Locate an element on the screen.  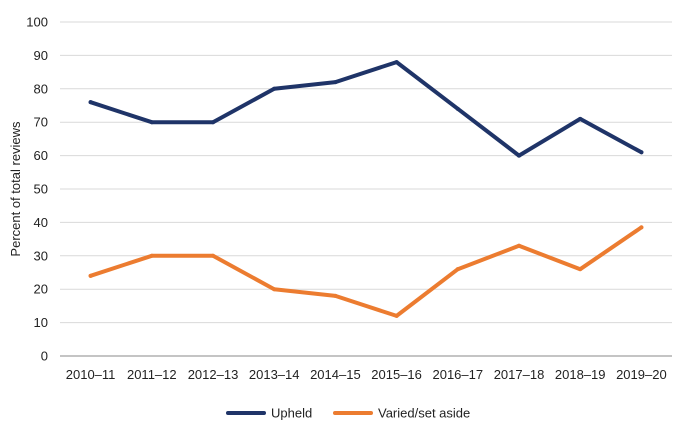
y-axis: 0 10 20 30 40 50 60 70 80 90 100 is located at coordinates (37, 189).